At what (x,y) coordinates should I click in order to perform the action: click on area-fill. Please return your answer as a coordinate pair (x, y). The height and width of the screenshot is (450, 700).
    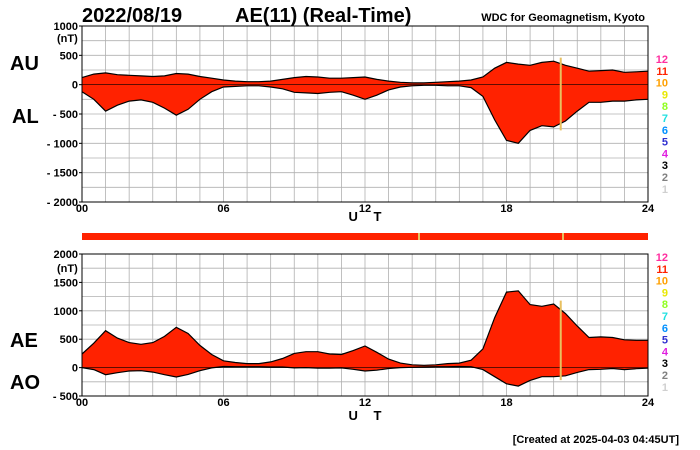
    Looking at the image, I should click on (365, 102).